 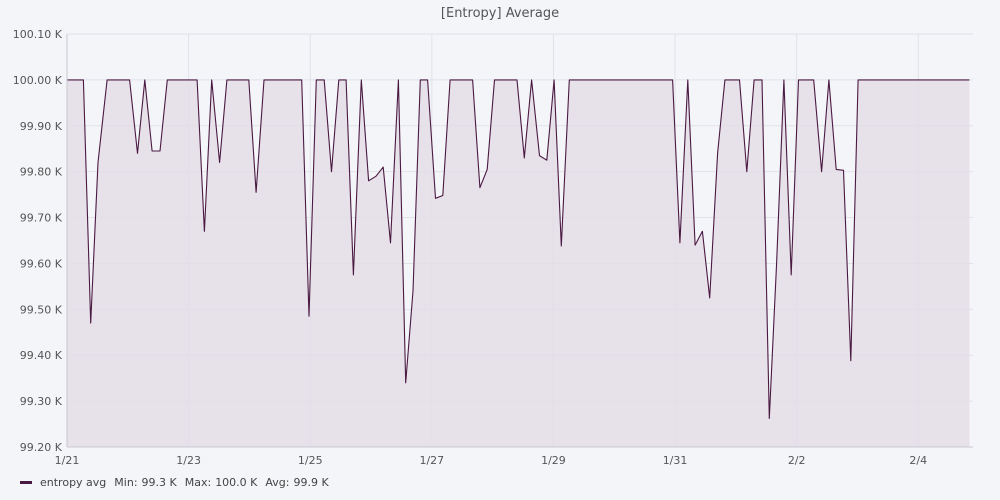 I want to click on legend-min-label: Min:, so click(x=126, y=482).